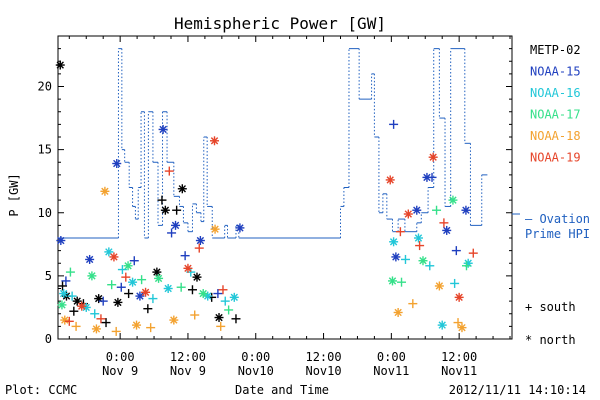 This screenshot has height=400, width=600. Describe the element at coordinates (555, 72) in the screenshot. I see `legend-entry-noaa-15: NOAA-15` at that location.